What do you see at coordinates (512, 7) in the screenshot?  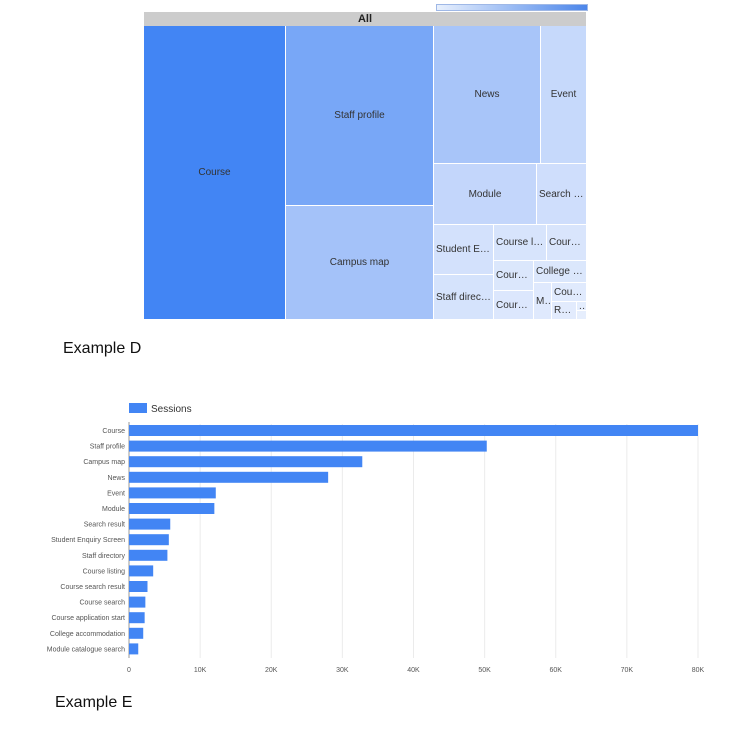 I see `treemap-color-scale` at bounding box center [512, 7].